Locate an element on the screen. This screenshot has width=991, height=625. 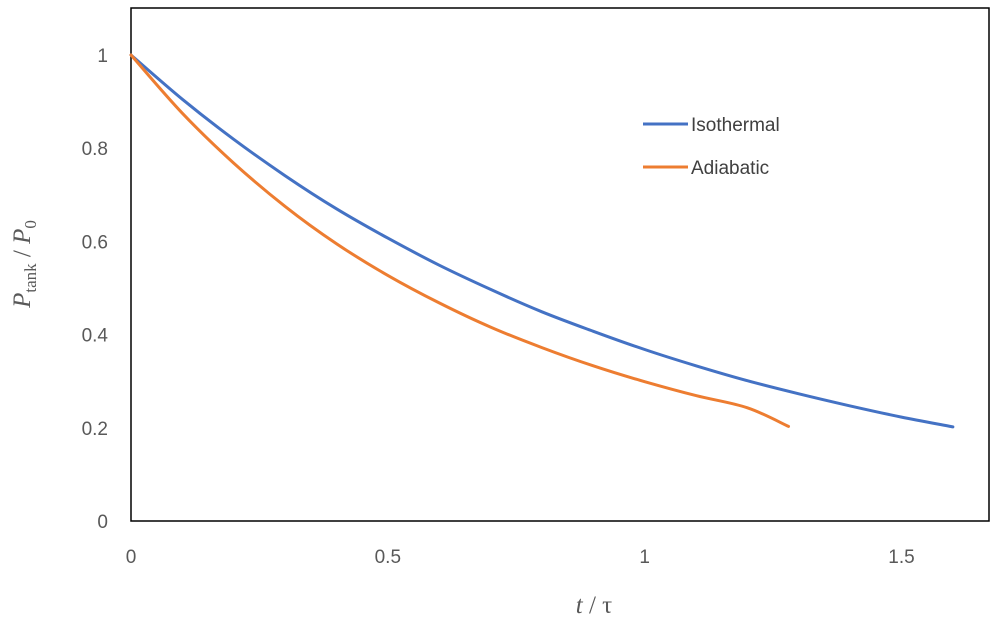
y-axis-sub: tank is located at coordinates (30, 278).